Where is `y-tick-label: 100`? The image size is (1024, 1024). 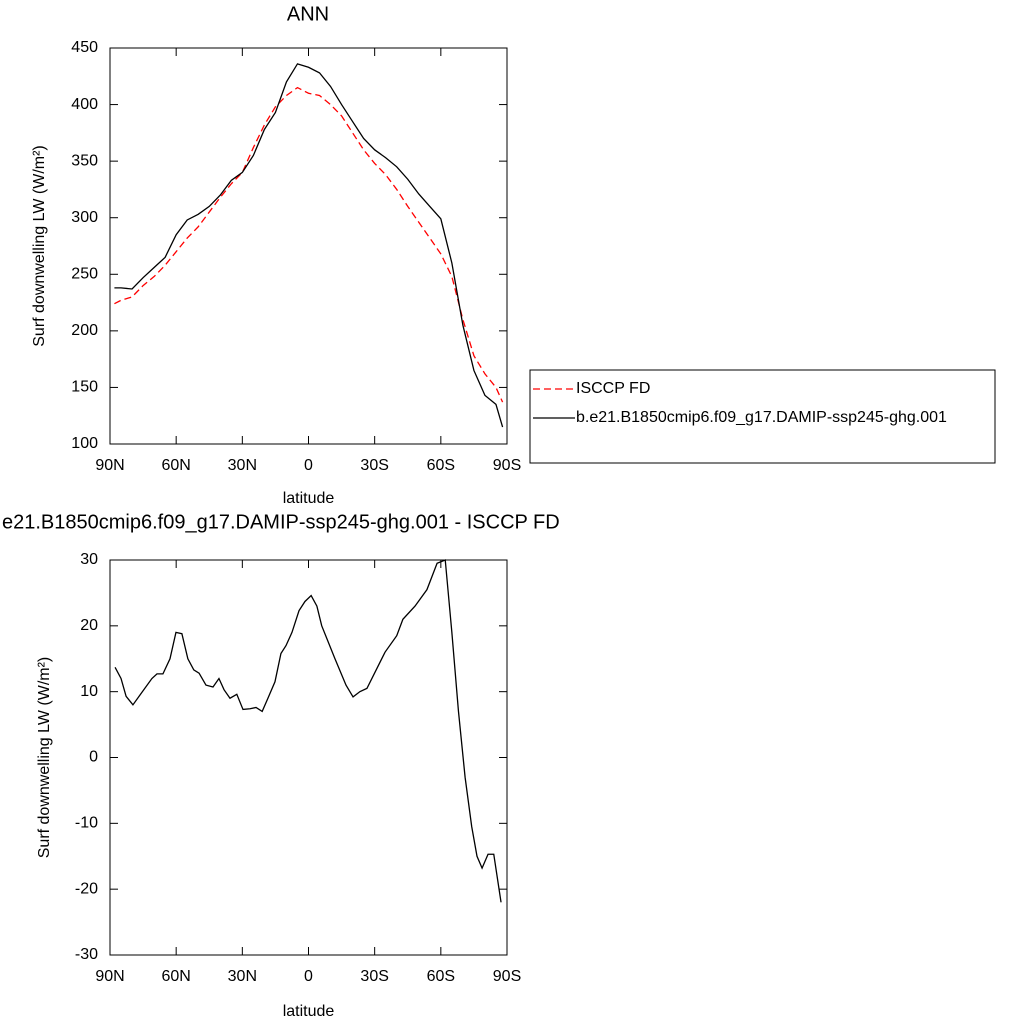 y-tick-label: 100 is located at coordinates (84, 443).